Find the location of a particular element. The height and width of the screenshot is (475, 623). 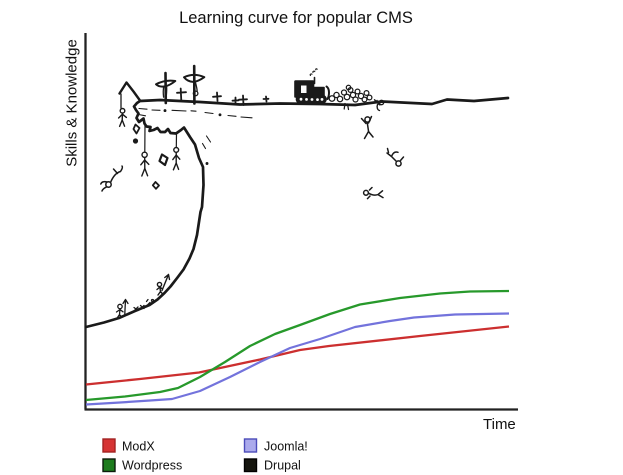

svg-text: Joomla! is located at coordinates (286, 447).